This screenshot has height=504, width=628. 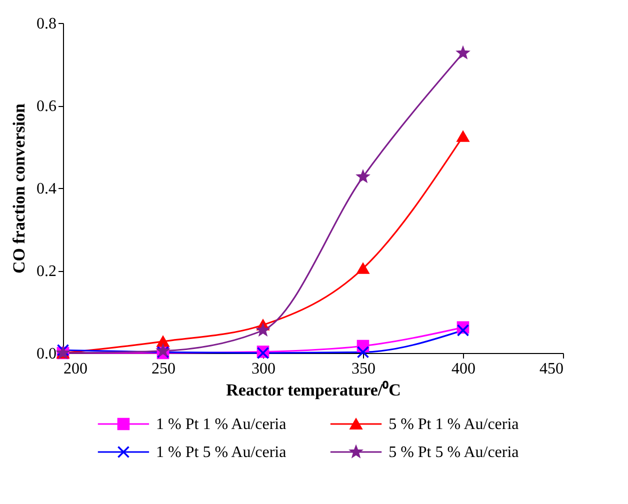 What do you see at coordinates (76, 369) in the screenshot?
I see `x-tick-label: 200` at bounding box center [76, 369].